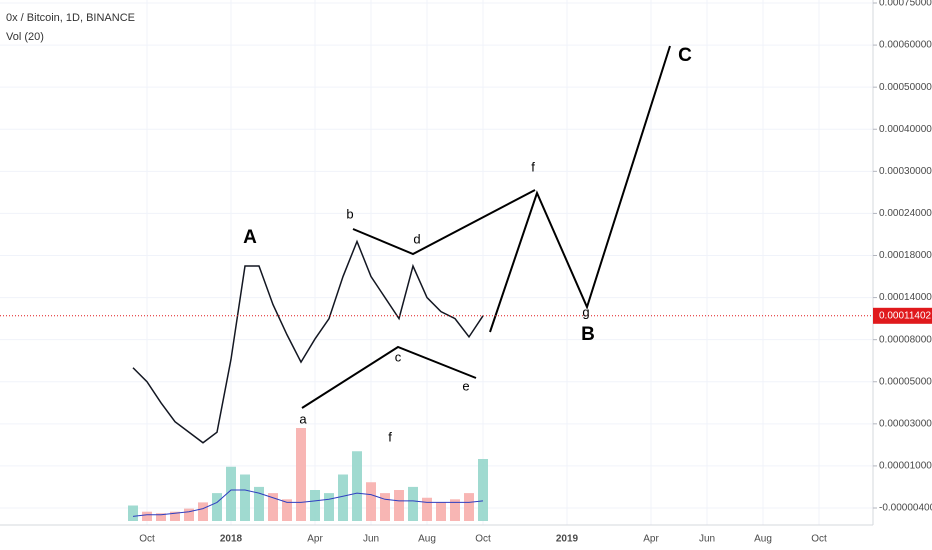 This screenshot has width=932, height=550. I want to click on wave-label: A, so click(250, 237).